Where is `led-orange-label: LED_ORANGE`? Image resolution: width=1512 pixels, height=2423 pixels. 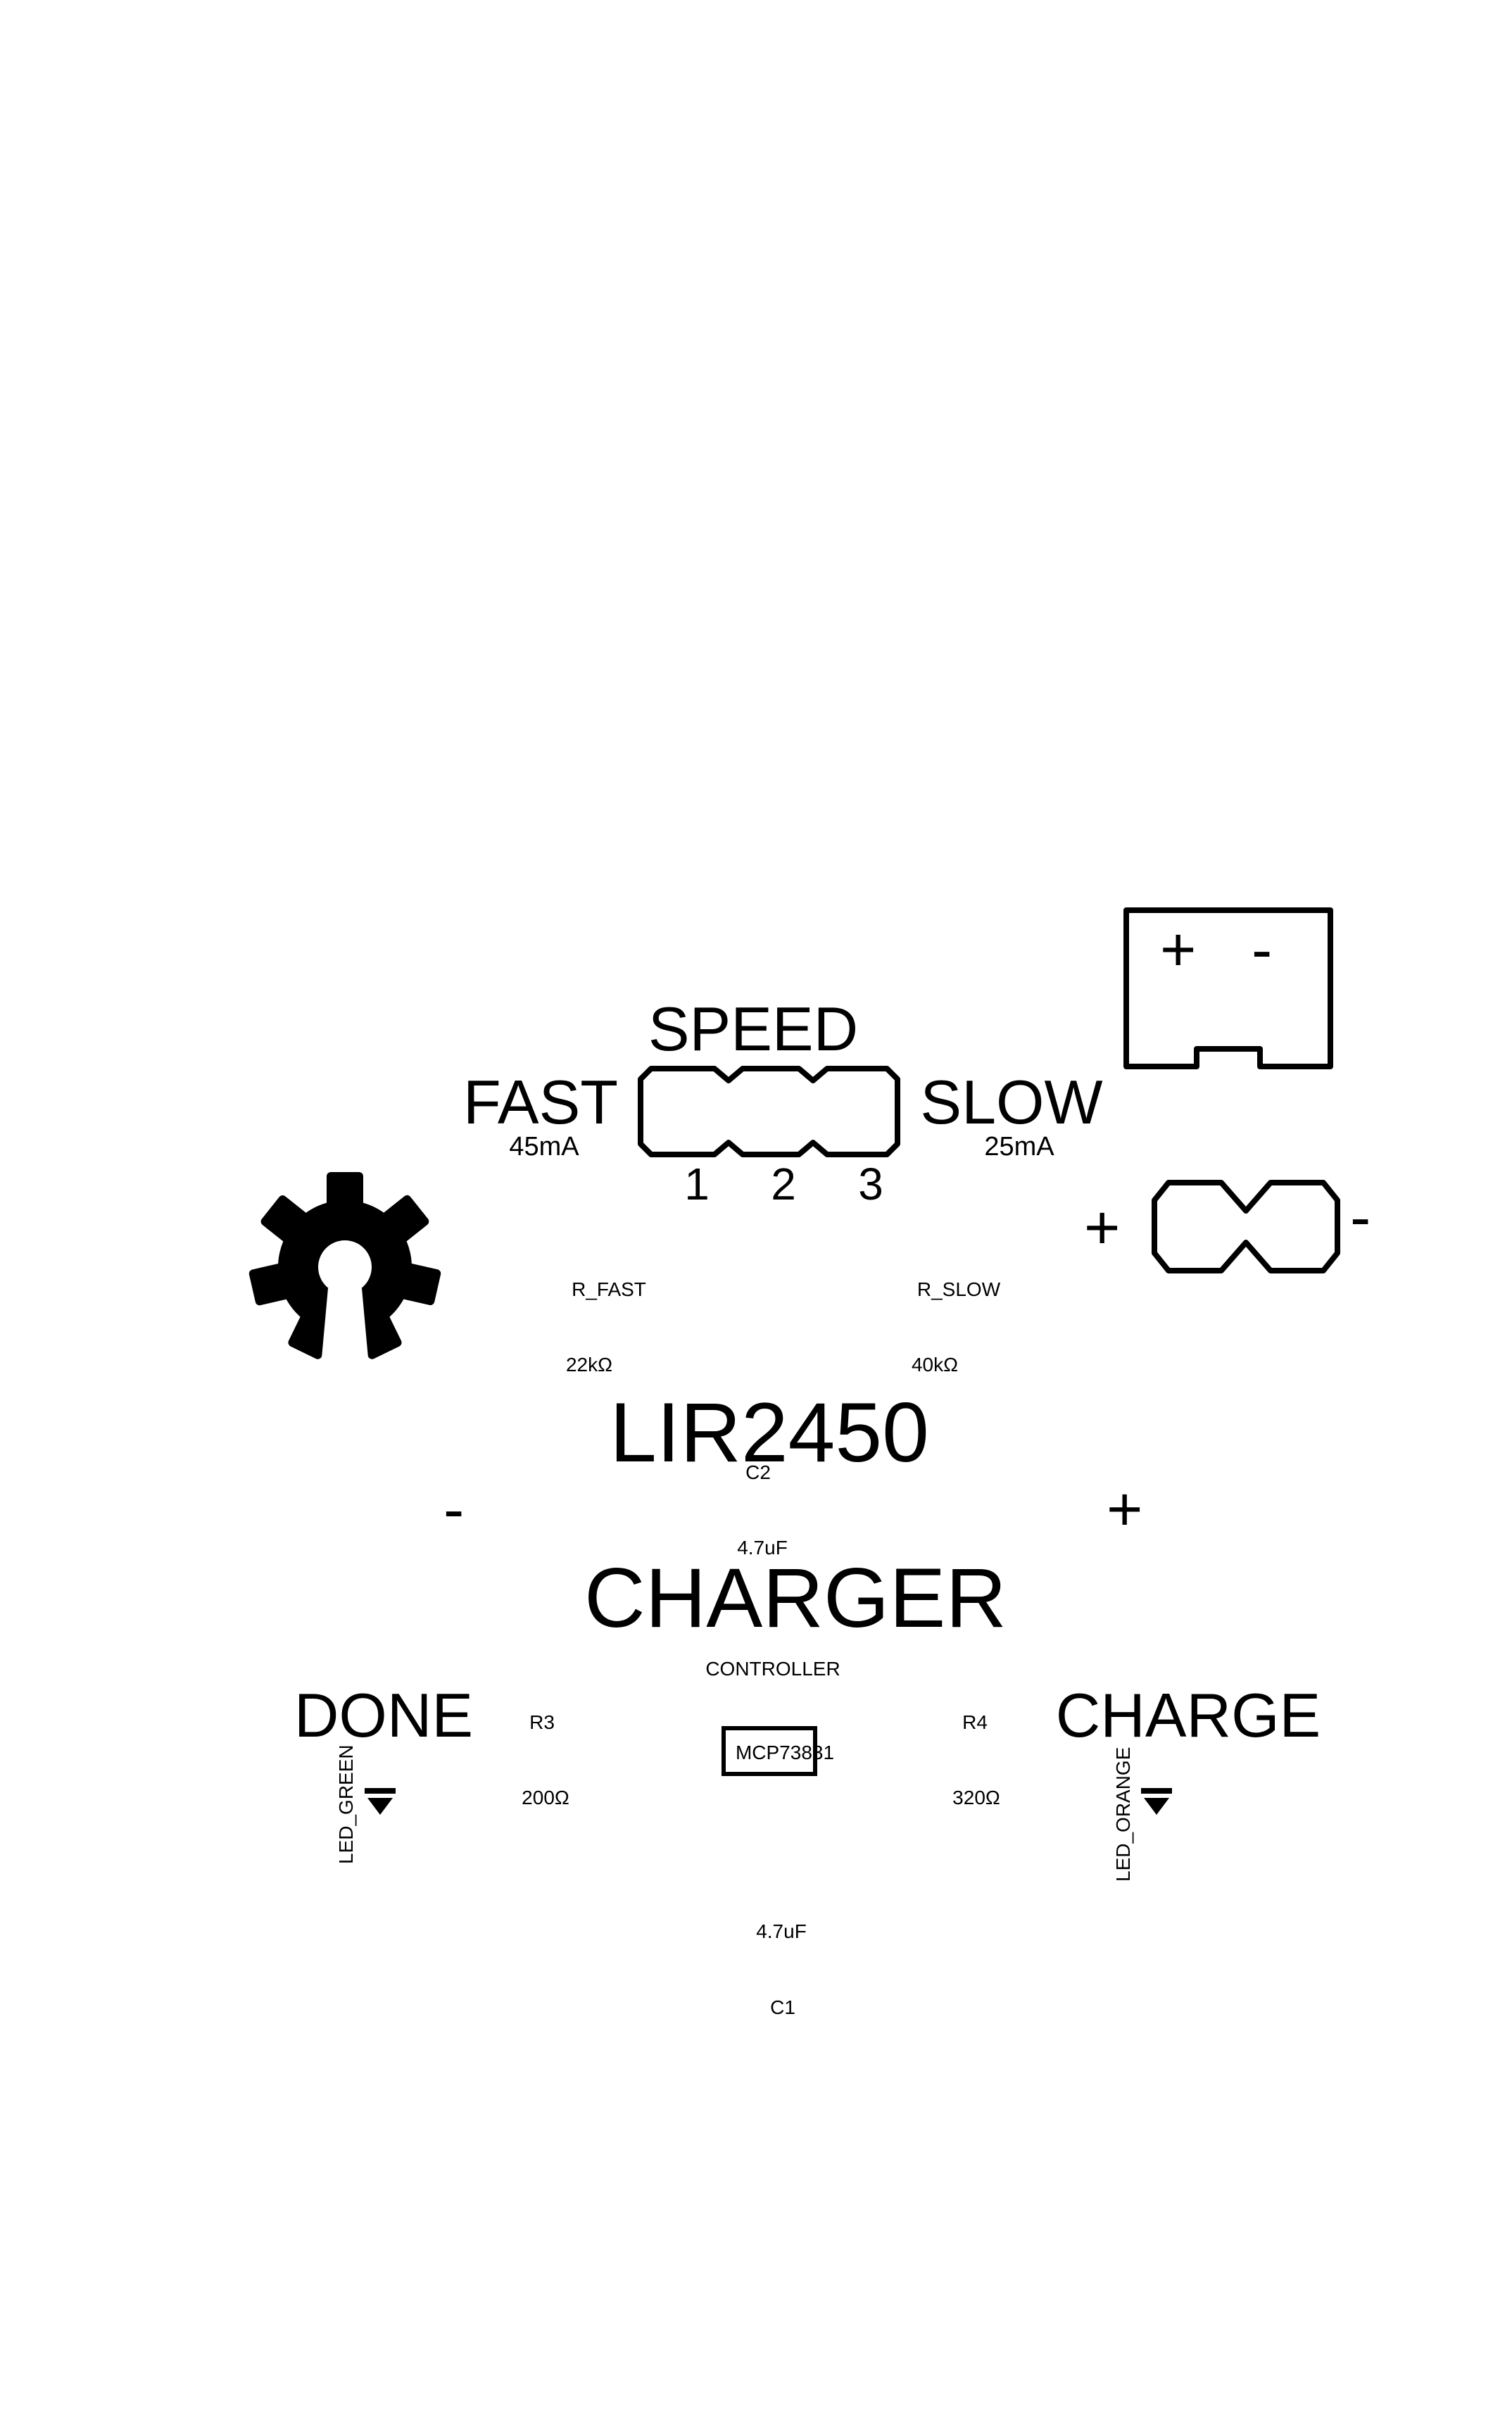
led-orange-label: LED_ORANGE is located at coordinates (1123, 1815).